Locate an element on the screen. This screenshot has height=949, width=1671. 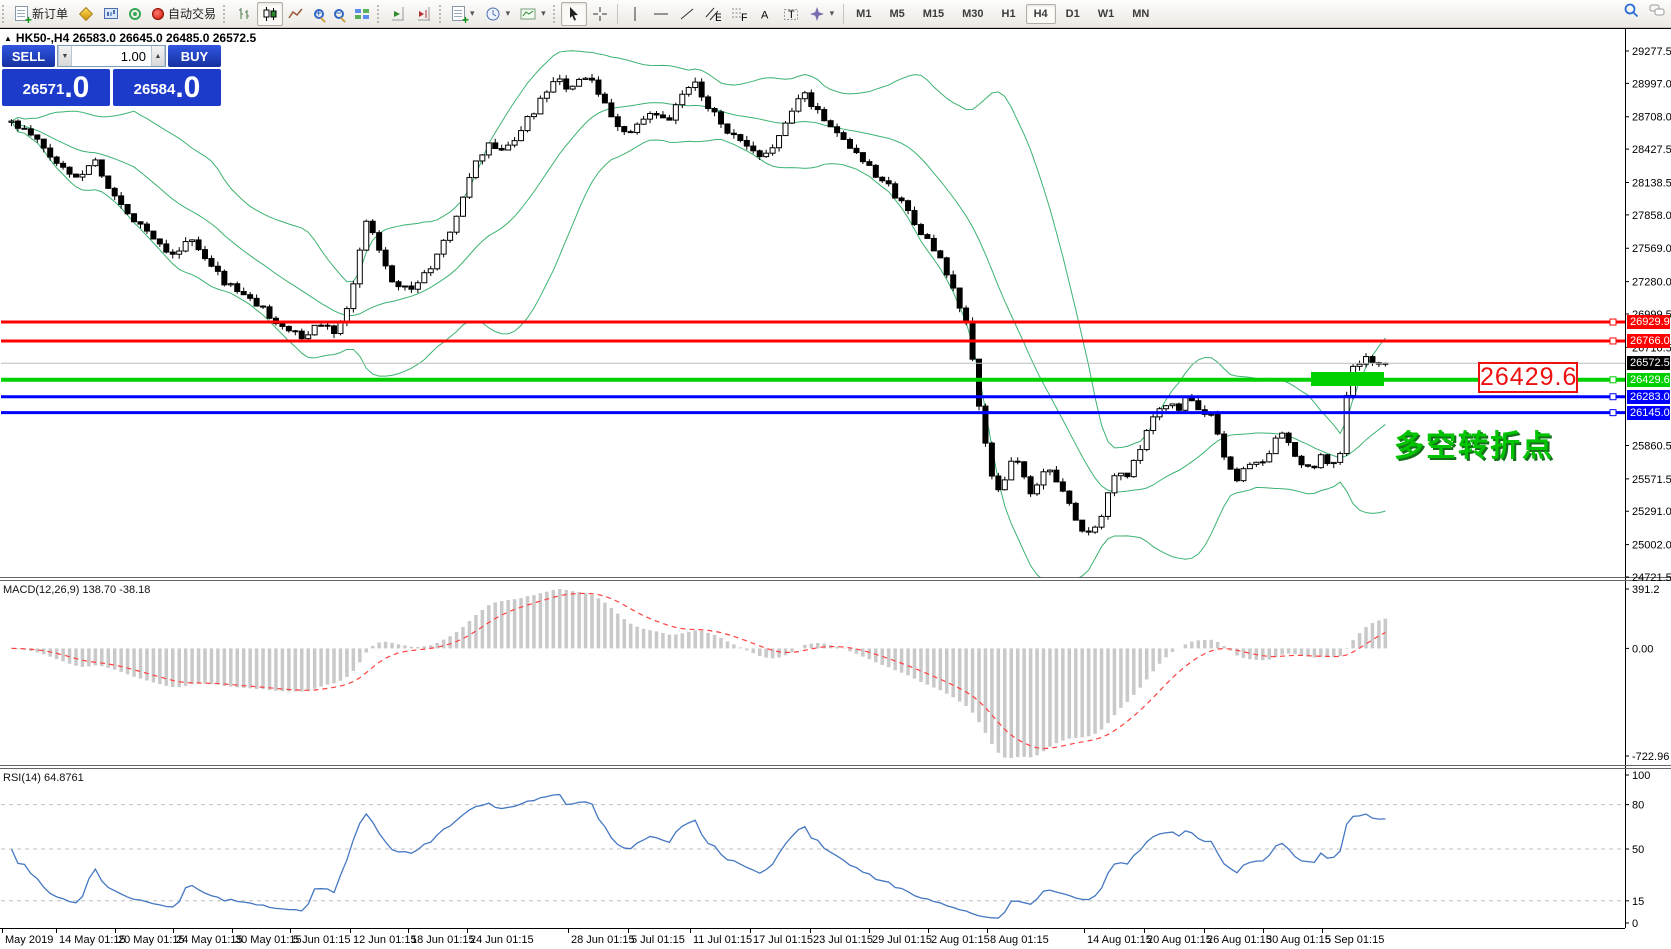
zoom-out-icon: − is located at coordinates (339, 13).